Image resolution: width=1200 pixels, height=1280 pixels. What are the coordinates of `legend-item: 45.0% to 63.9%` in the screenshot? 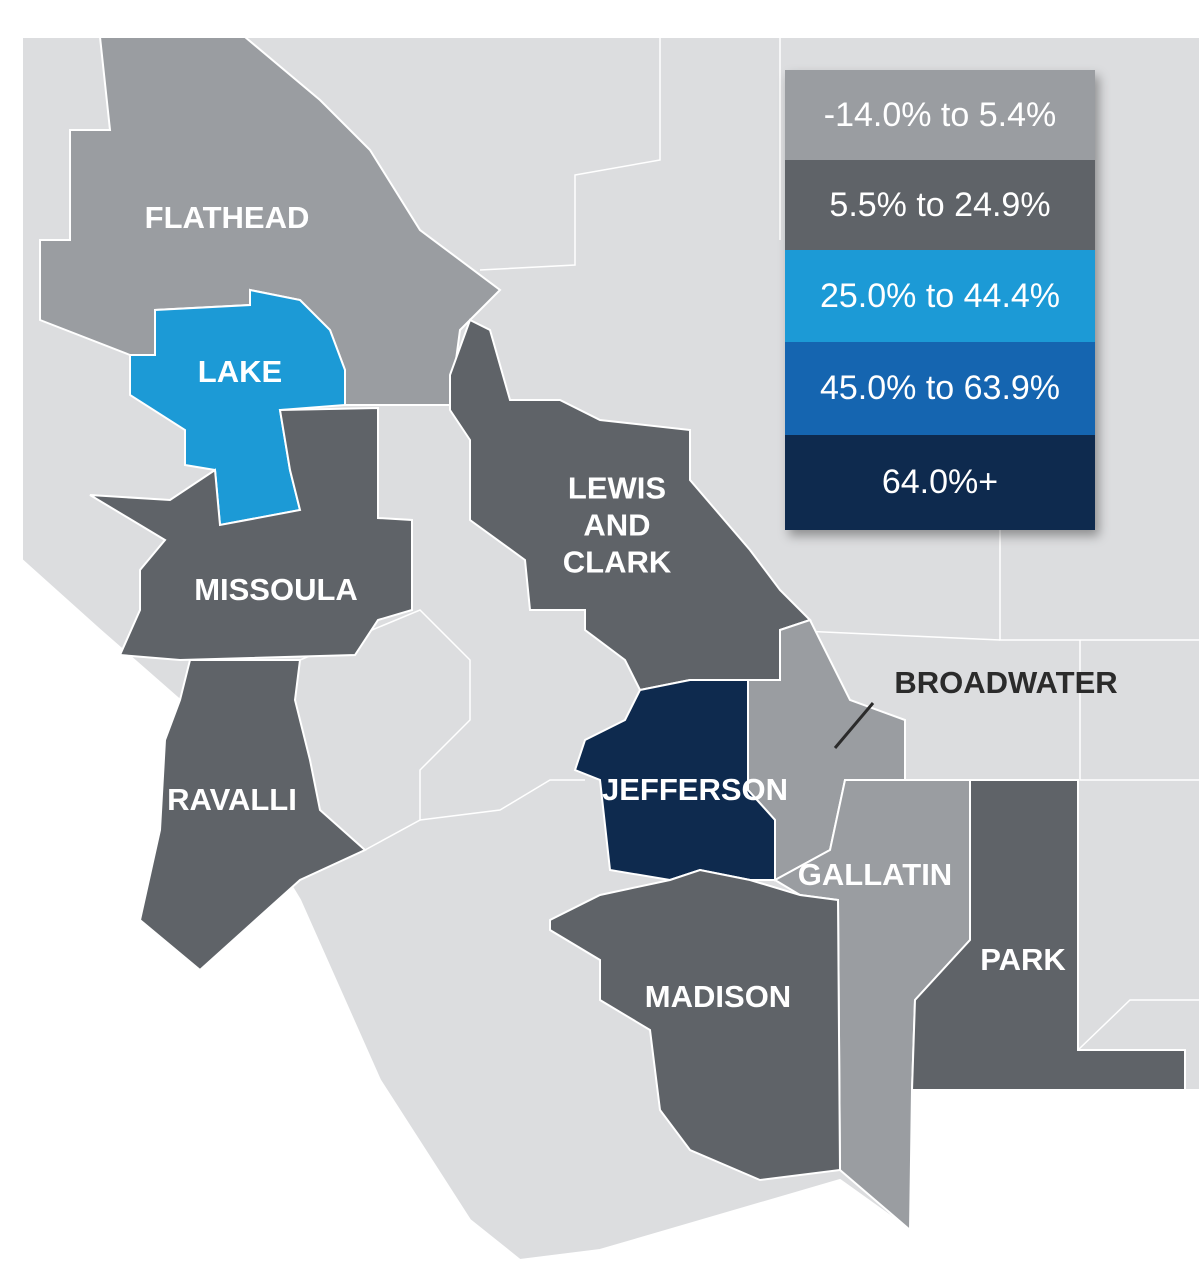 It's located at (940, 388).